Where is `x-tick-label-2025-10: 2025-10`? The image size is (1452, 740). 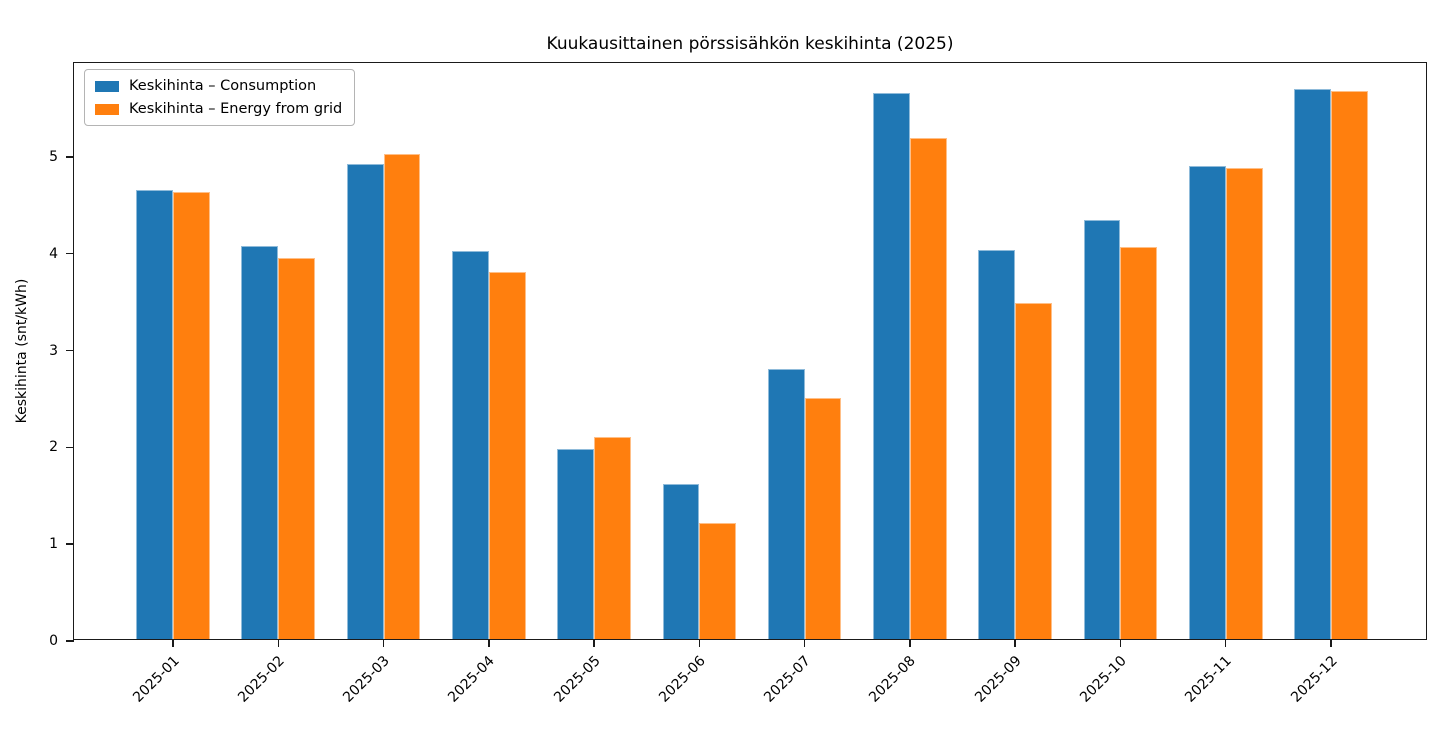 x-tick-label-2025-10: 2025-10 is located at coordinates (1103, 679).